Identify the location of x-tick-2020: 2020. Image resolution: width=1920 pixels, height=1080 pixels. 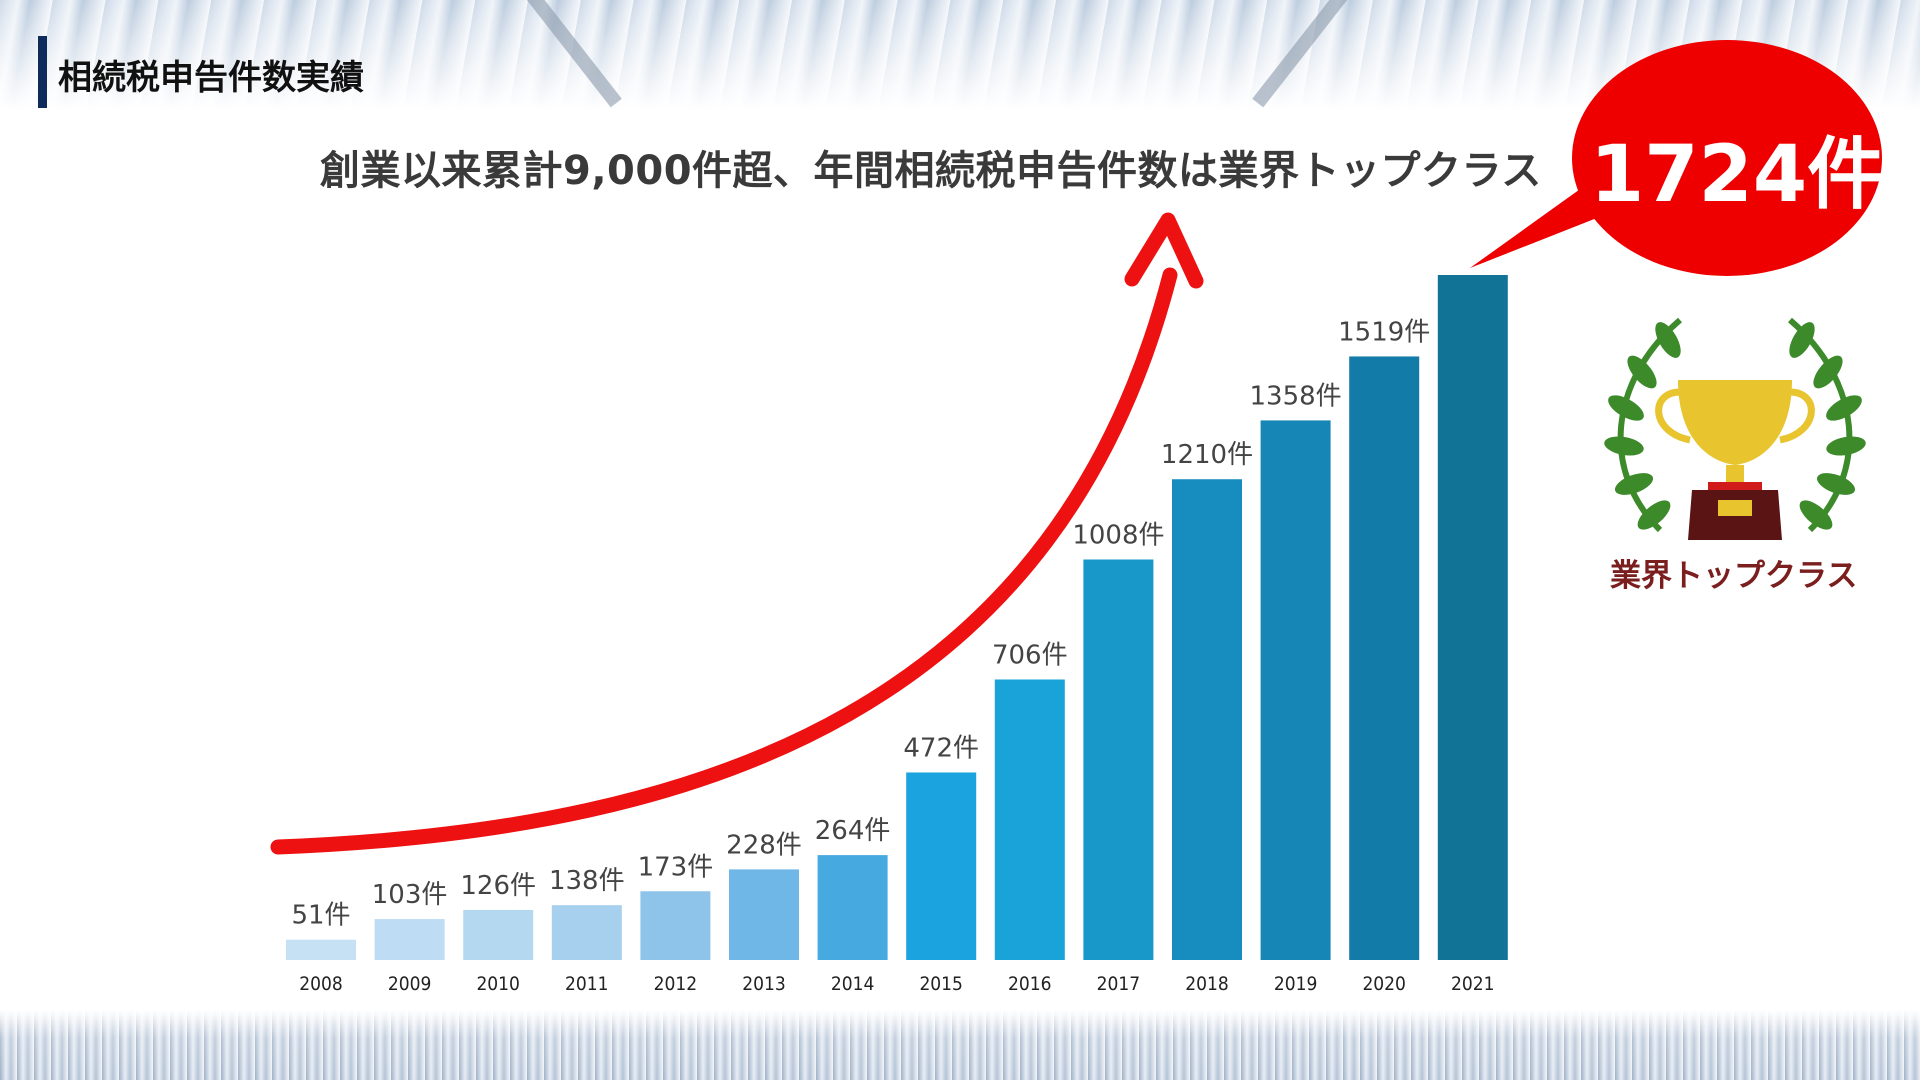
(1384, 984).